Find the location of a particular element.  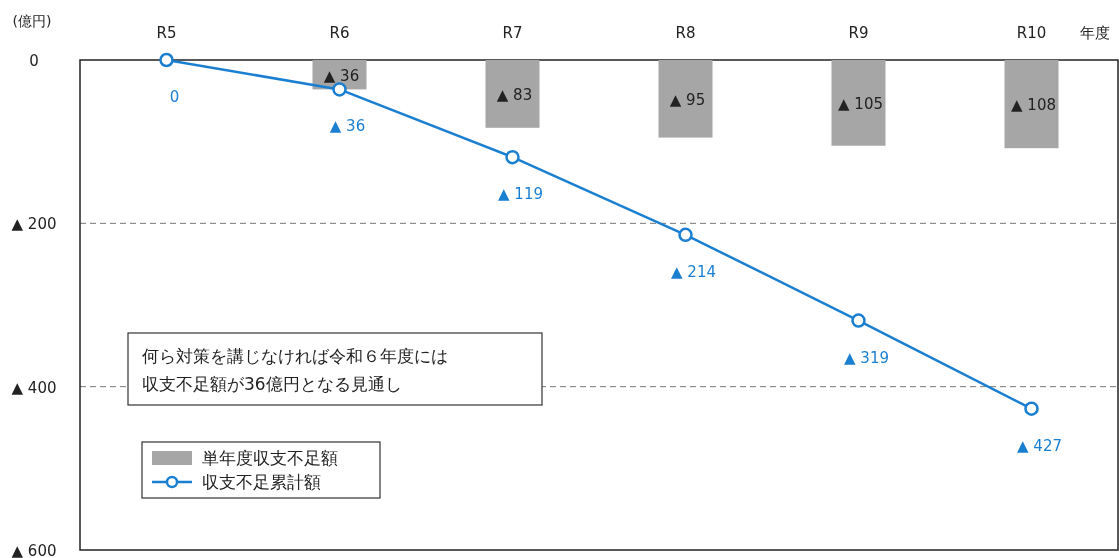

annotation: 何ら対策を講じなければ令和６年度には収支不足額が36億円となる見通し is located at coordinates (295, 370).